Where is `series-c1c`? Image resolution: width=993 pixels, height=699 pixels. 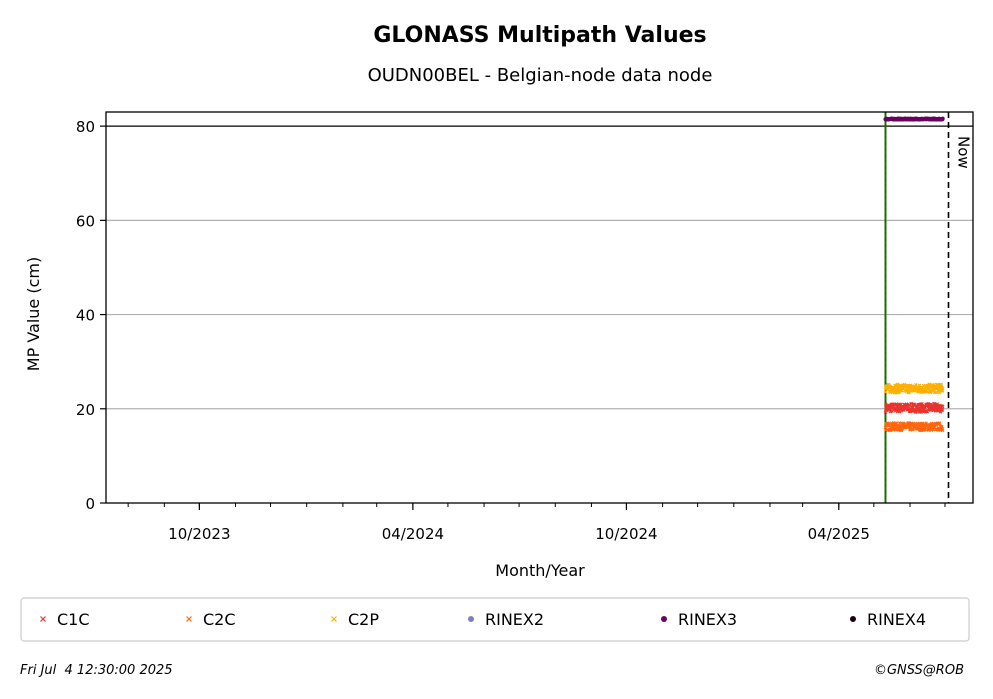 series-c1c is located at coordinates (914, 407).